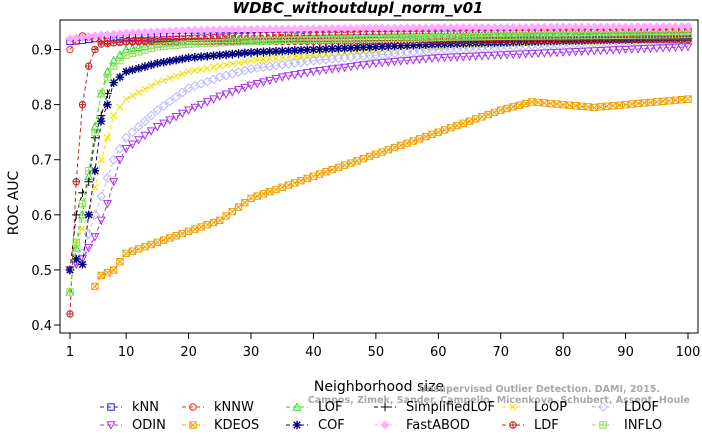 The width and height of the screenshot is (702, 434). I want to click on legend-item: LDOF, so click(625, 407).